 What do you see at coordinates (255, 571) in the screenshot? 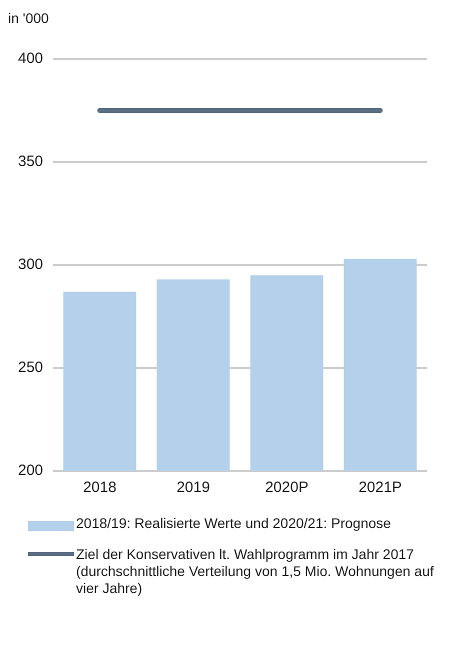
I see `legend-label: Ziel der Konservativen lt. Wahlprogramm im Jahr 2017 (durchschnittliche Verteilung von 1,5 Mio. Wohnungen auf vier Jahre)` at bounding box center [255, 571].